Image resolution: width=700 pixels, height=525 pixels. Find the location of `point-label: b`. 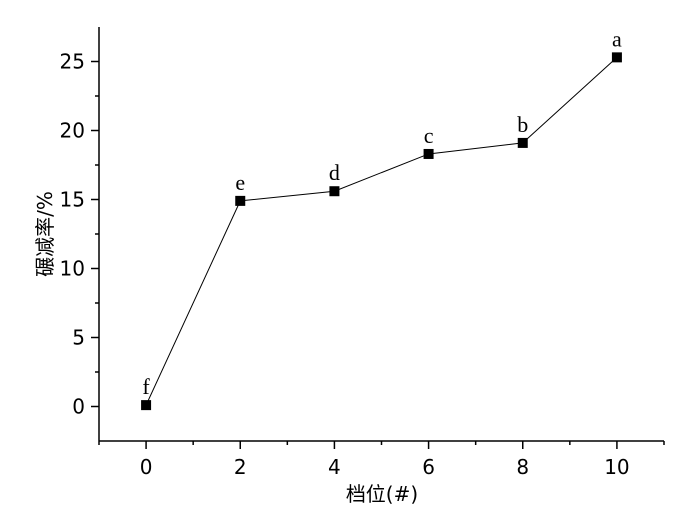

point-label: b is located at coordinates (522, 124).